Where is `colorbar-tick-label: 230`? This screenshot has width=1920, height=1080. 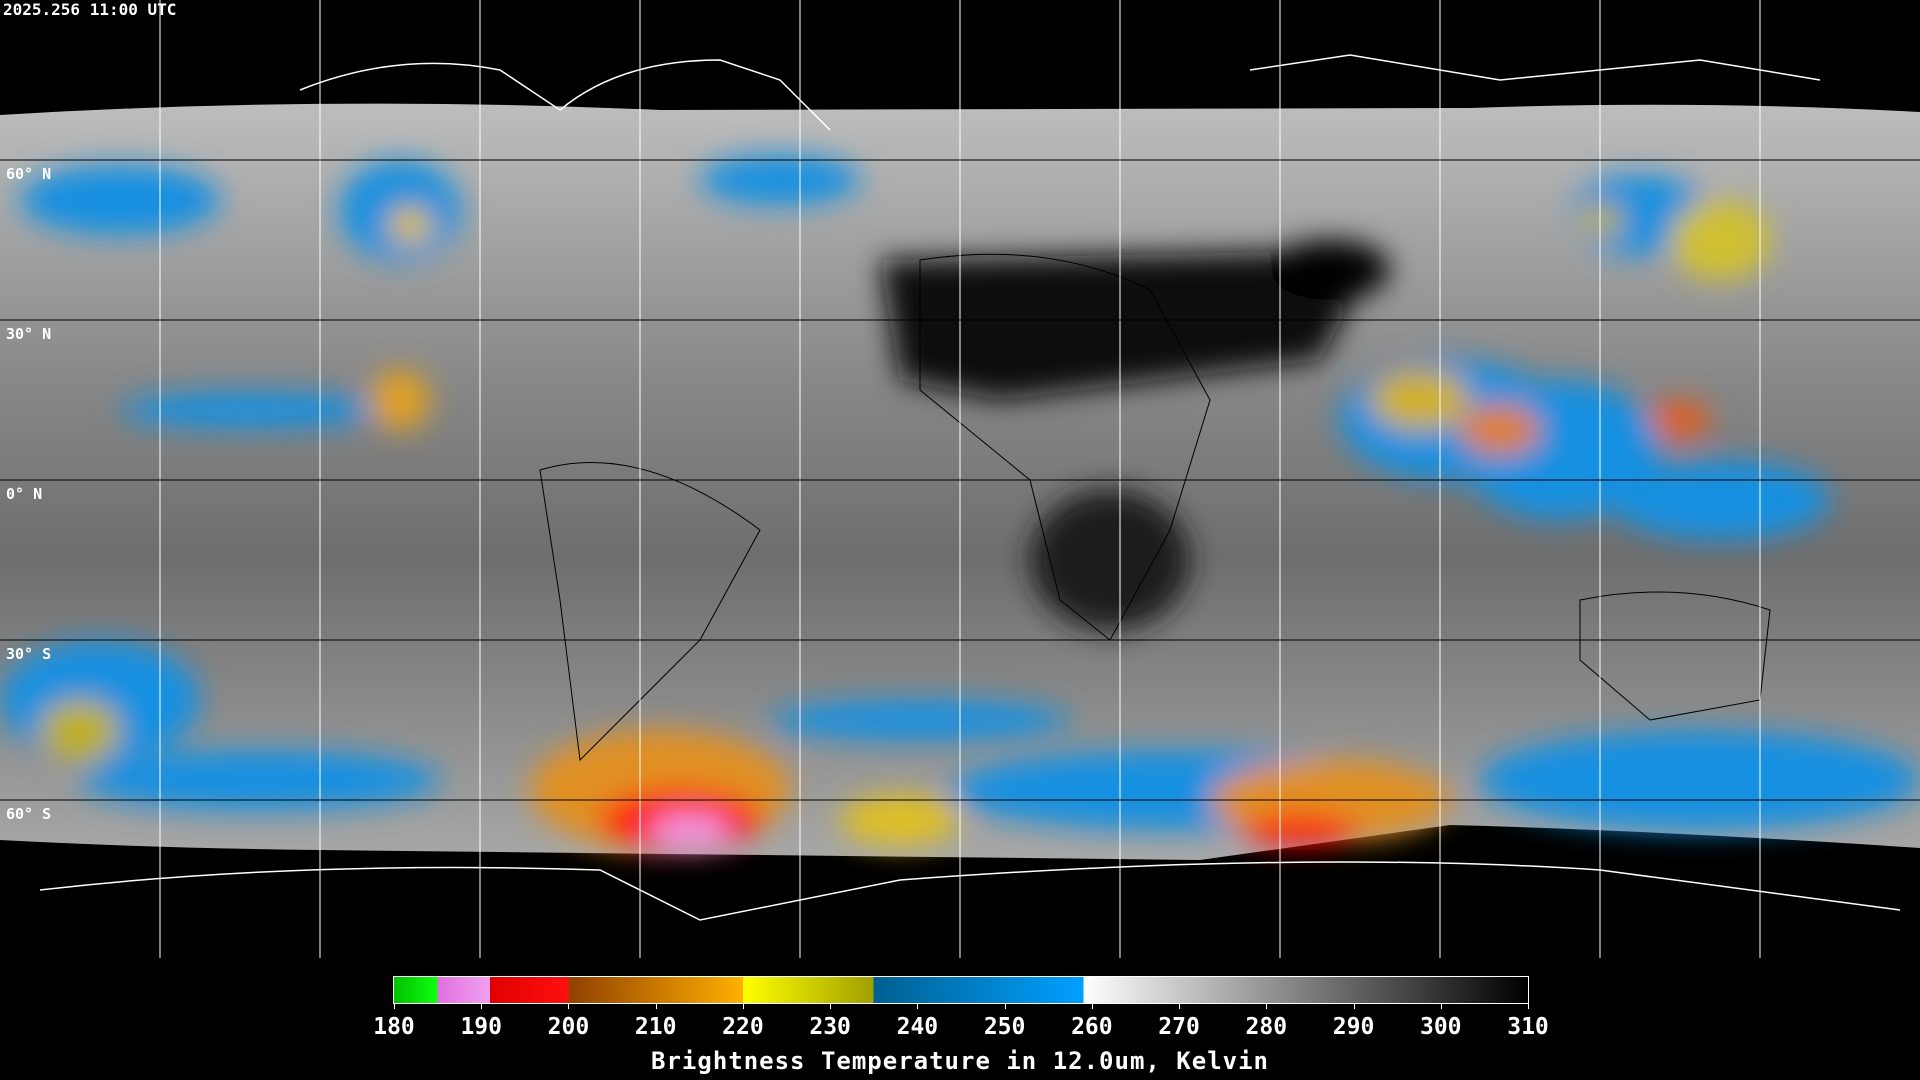
colorbar-tick-label: 230 is located at coordinates (830, 1027).